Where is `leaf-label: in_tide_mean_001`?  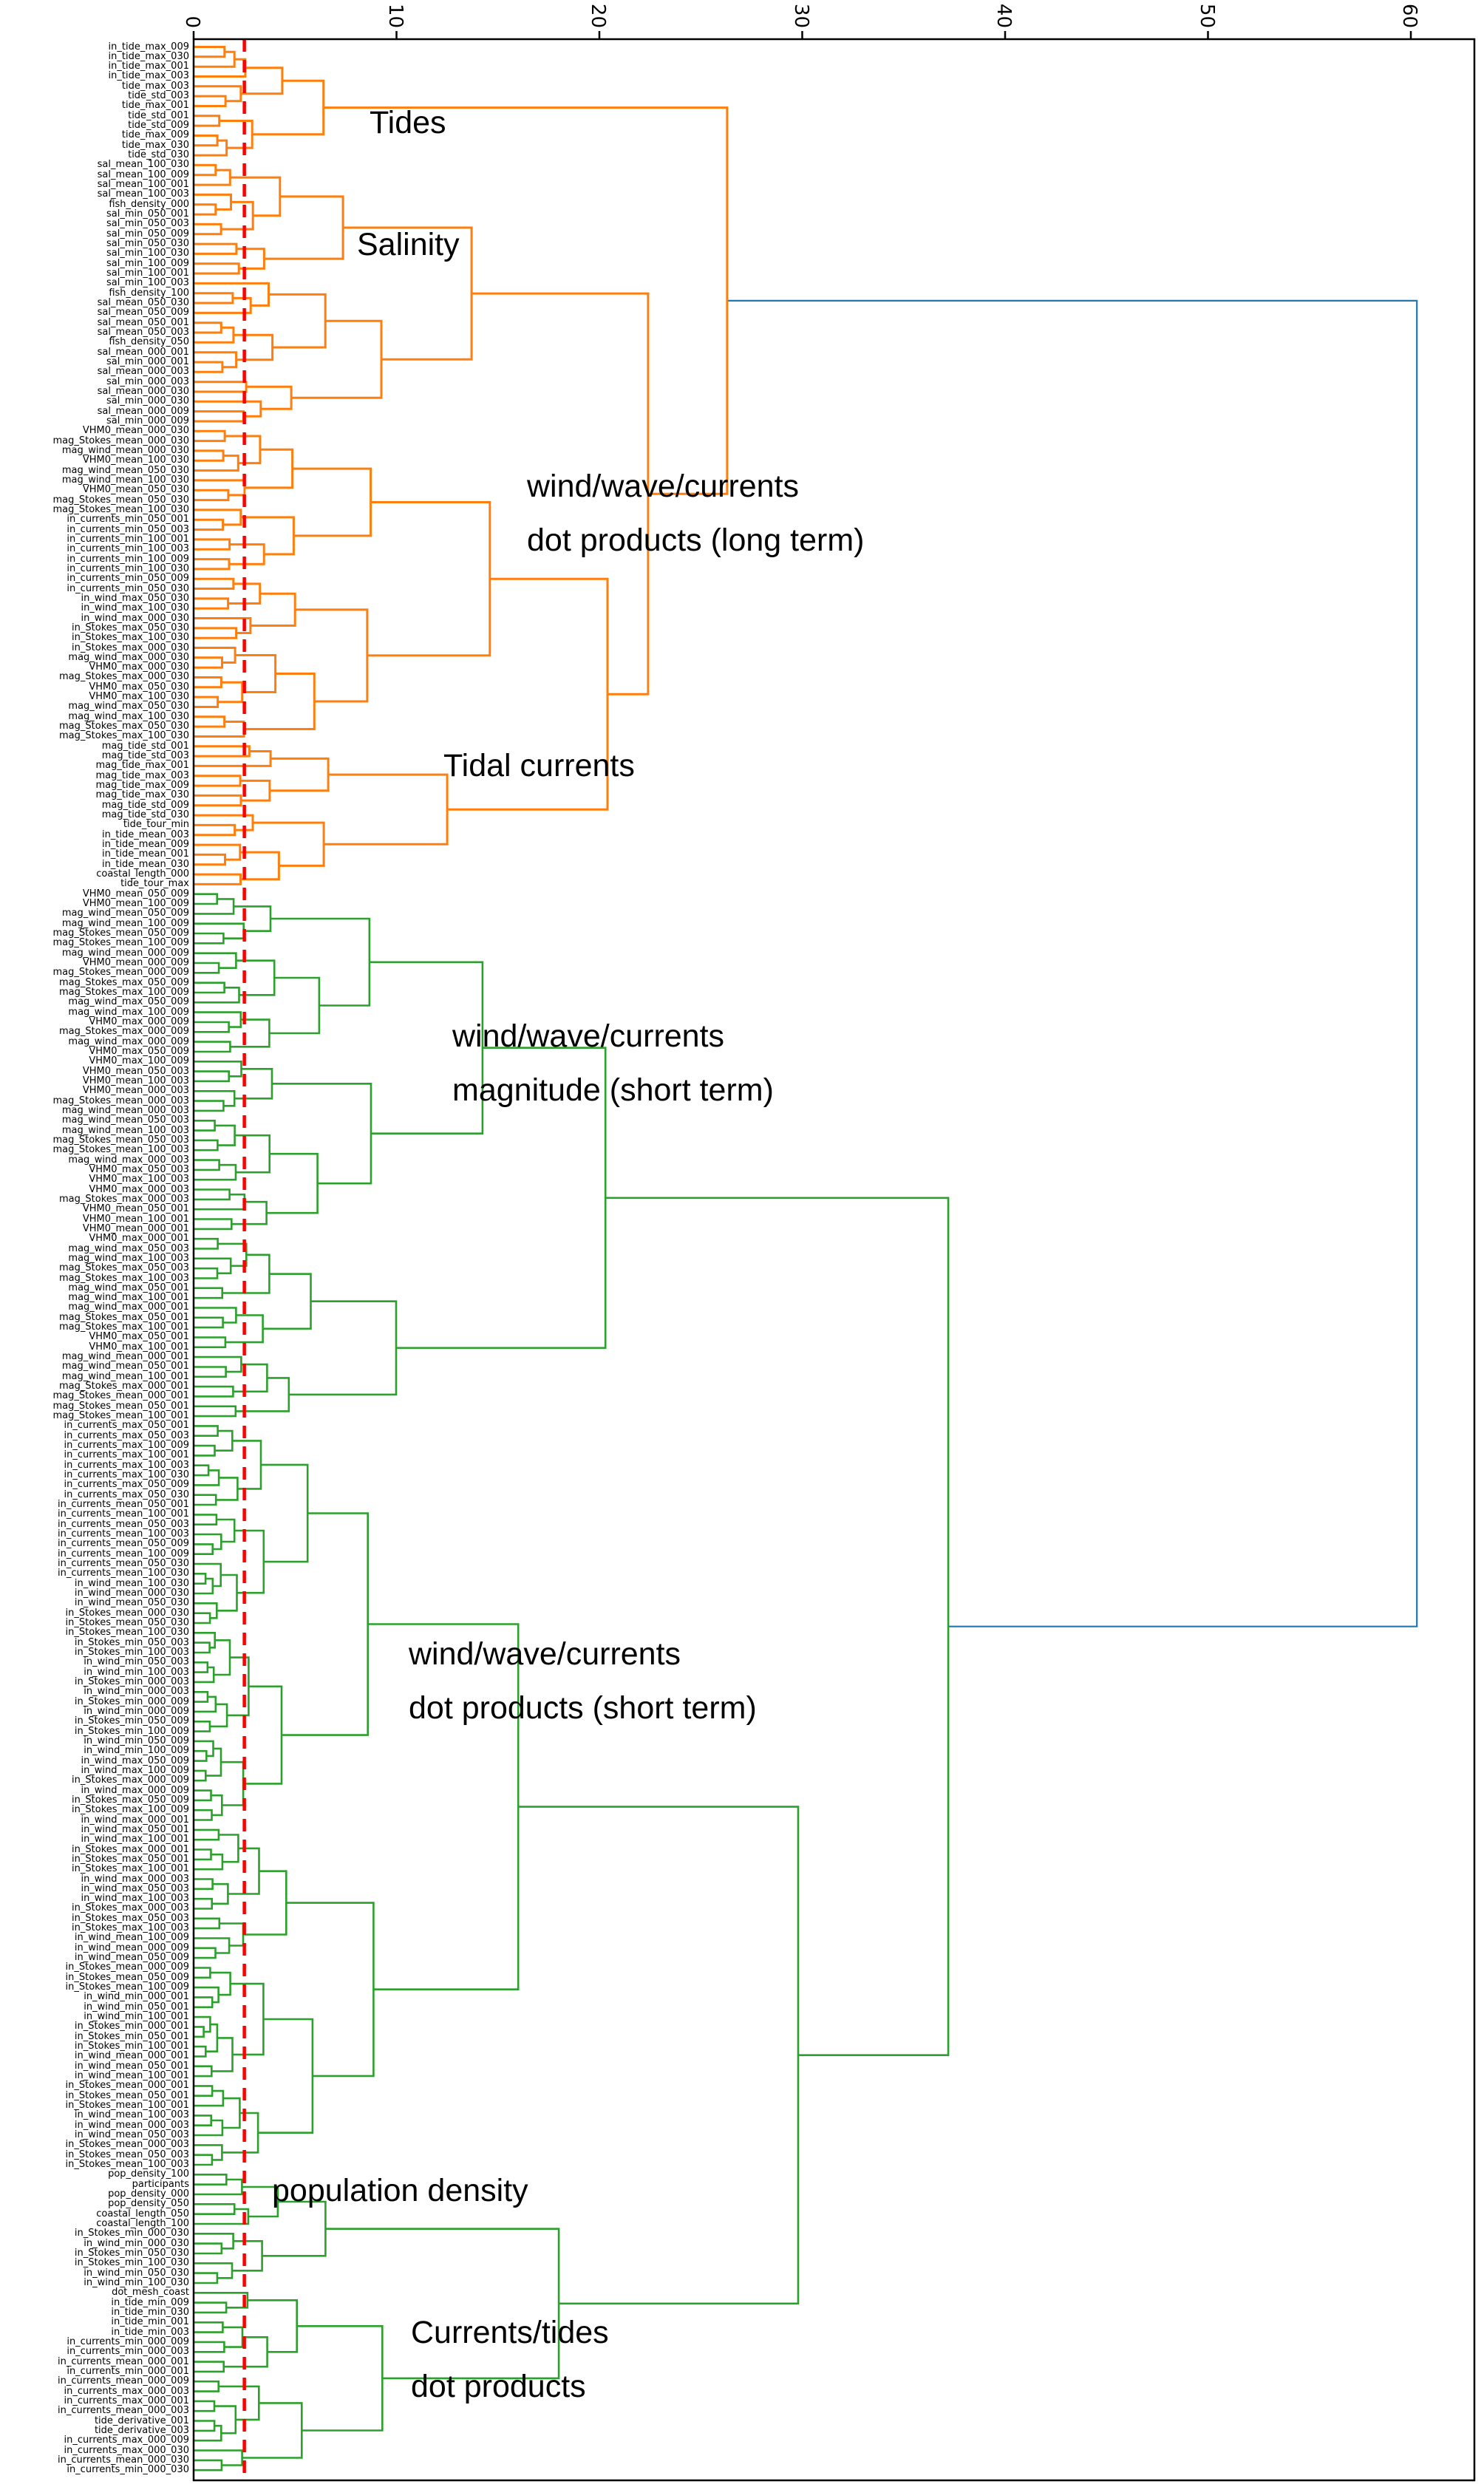
leaf-label: in_tide_mean_001 is located at coordinates (145, 854).